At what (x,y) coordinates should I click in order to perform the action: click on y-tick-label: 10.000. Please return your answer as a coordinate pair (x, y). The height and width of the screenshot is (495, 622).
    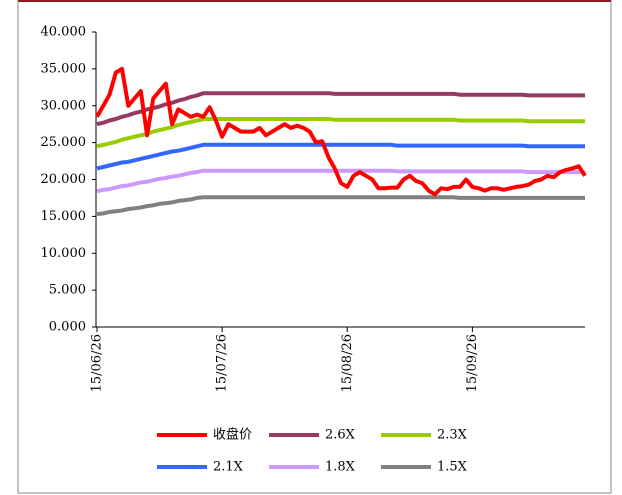
    Looking at the image, I should click on (64, 253).